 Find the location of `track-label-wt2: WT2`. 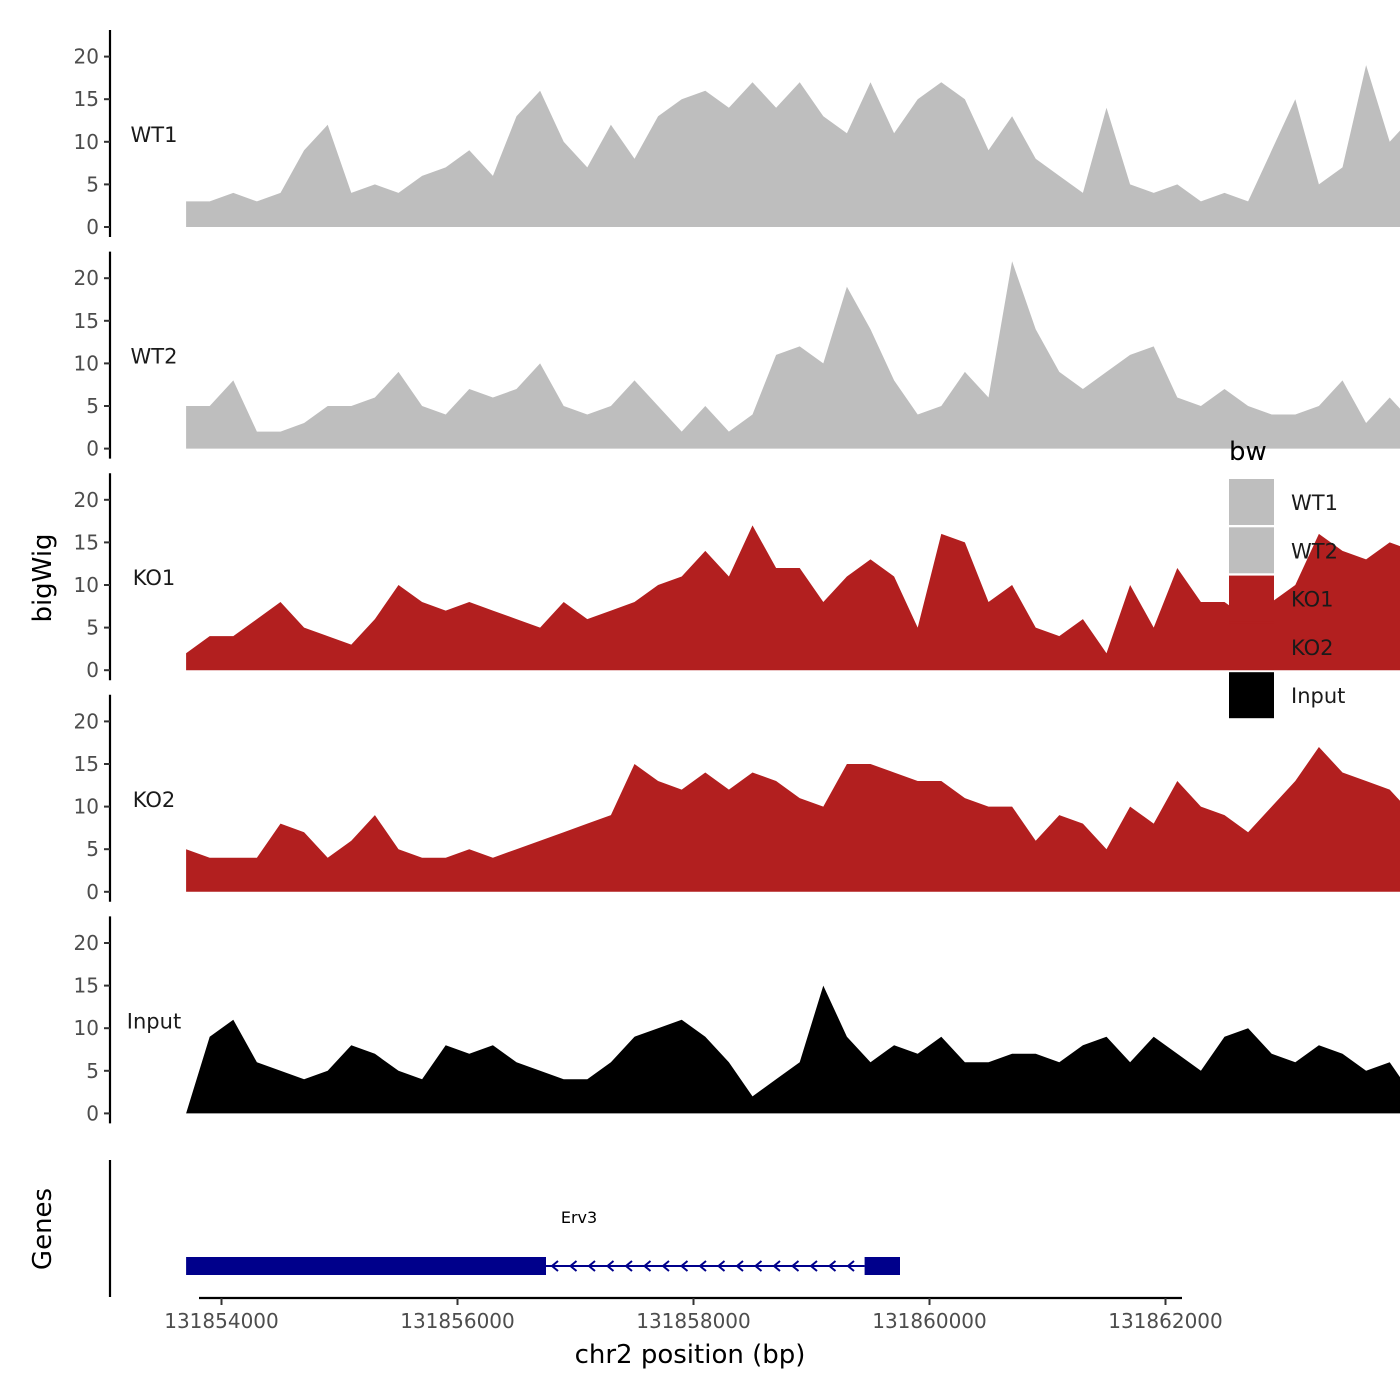

track-label-wt2: WT2 is located at coordinates (154, 357).